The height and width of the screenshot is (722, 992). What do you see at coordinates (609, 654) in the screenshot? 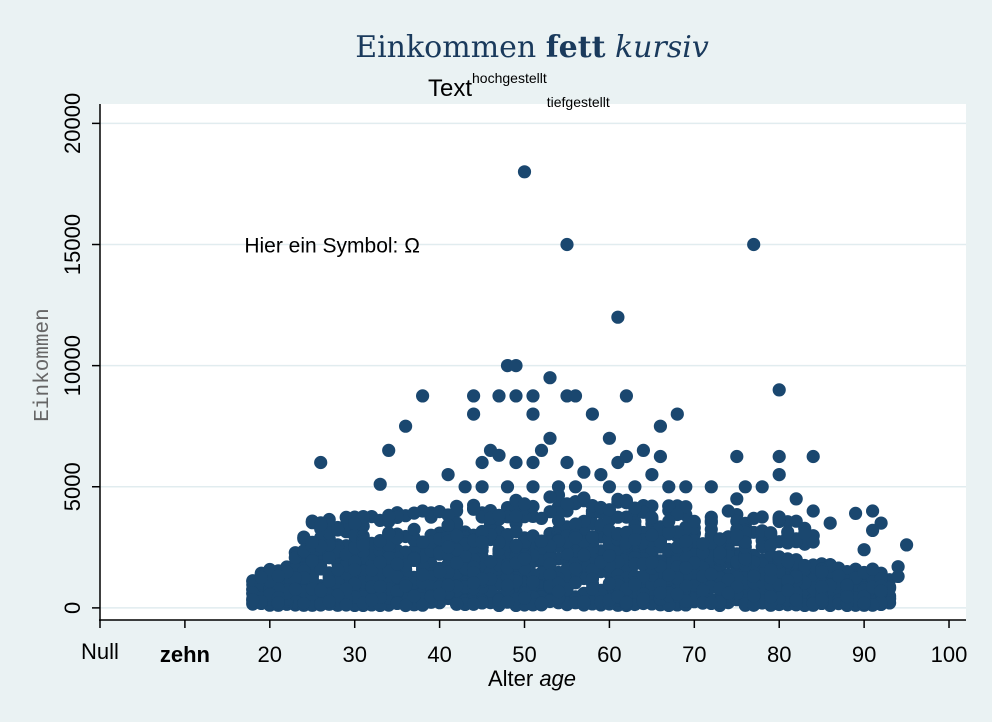
I see `x-tick-label: 60` at bounding box center [609, 654].